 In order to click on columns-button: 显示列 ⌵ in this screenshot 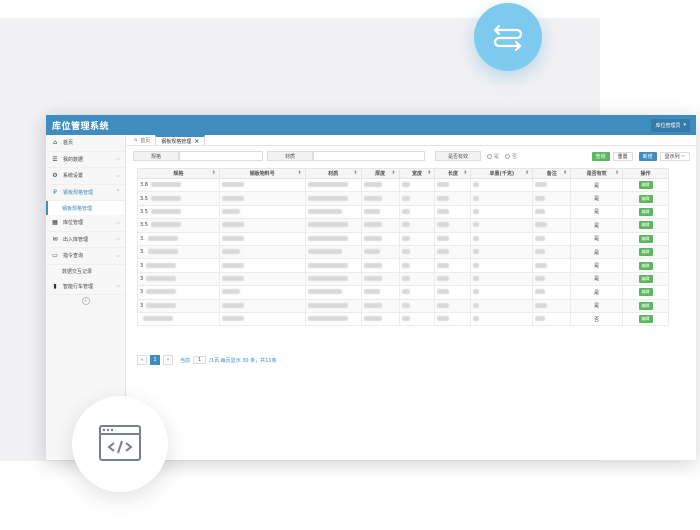, I will do `click(674, 156)`.